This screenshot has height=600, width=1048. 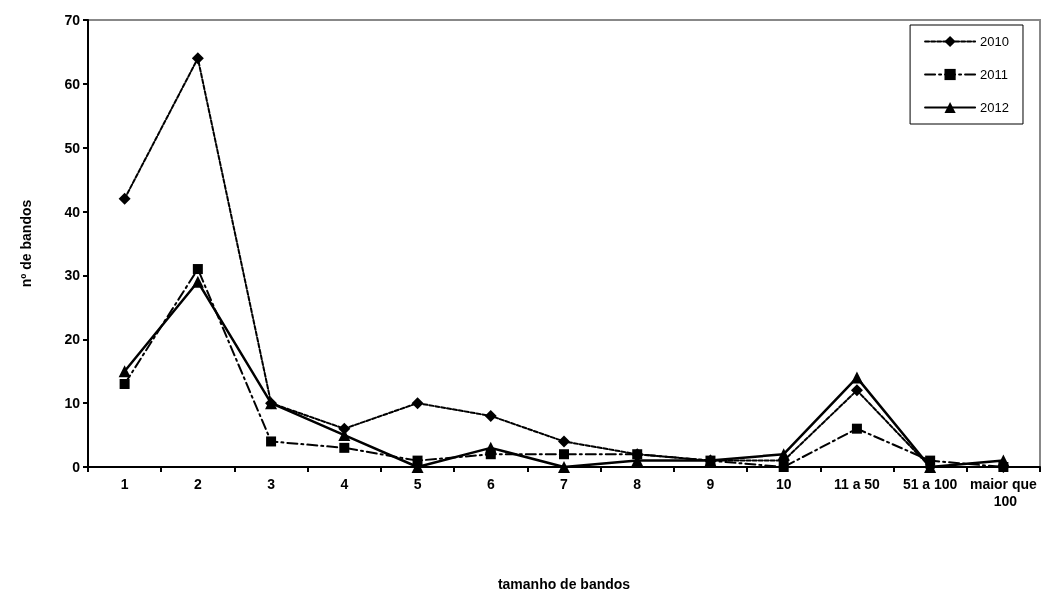 I want to click on x-tick-label: 7, so click(x=564, y=483).